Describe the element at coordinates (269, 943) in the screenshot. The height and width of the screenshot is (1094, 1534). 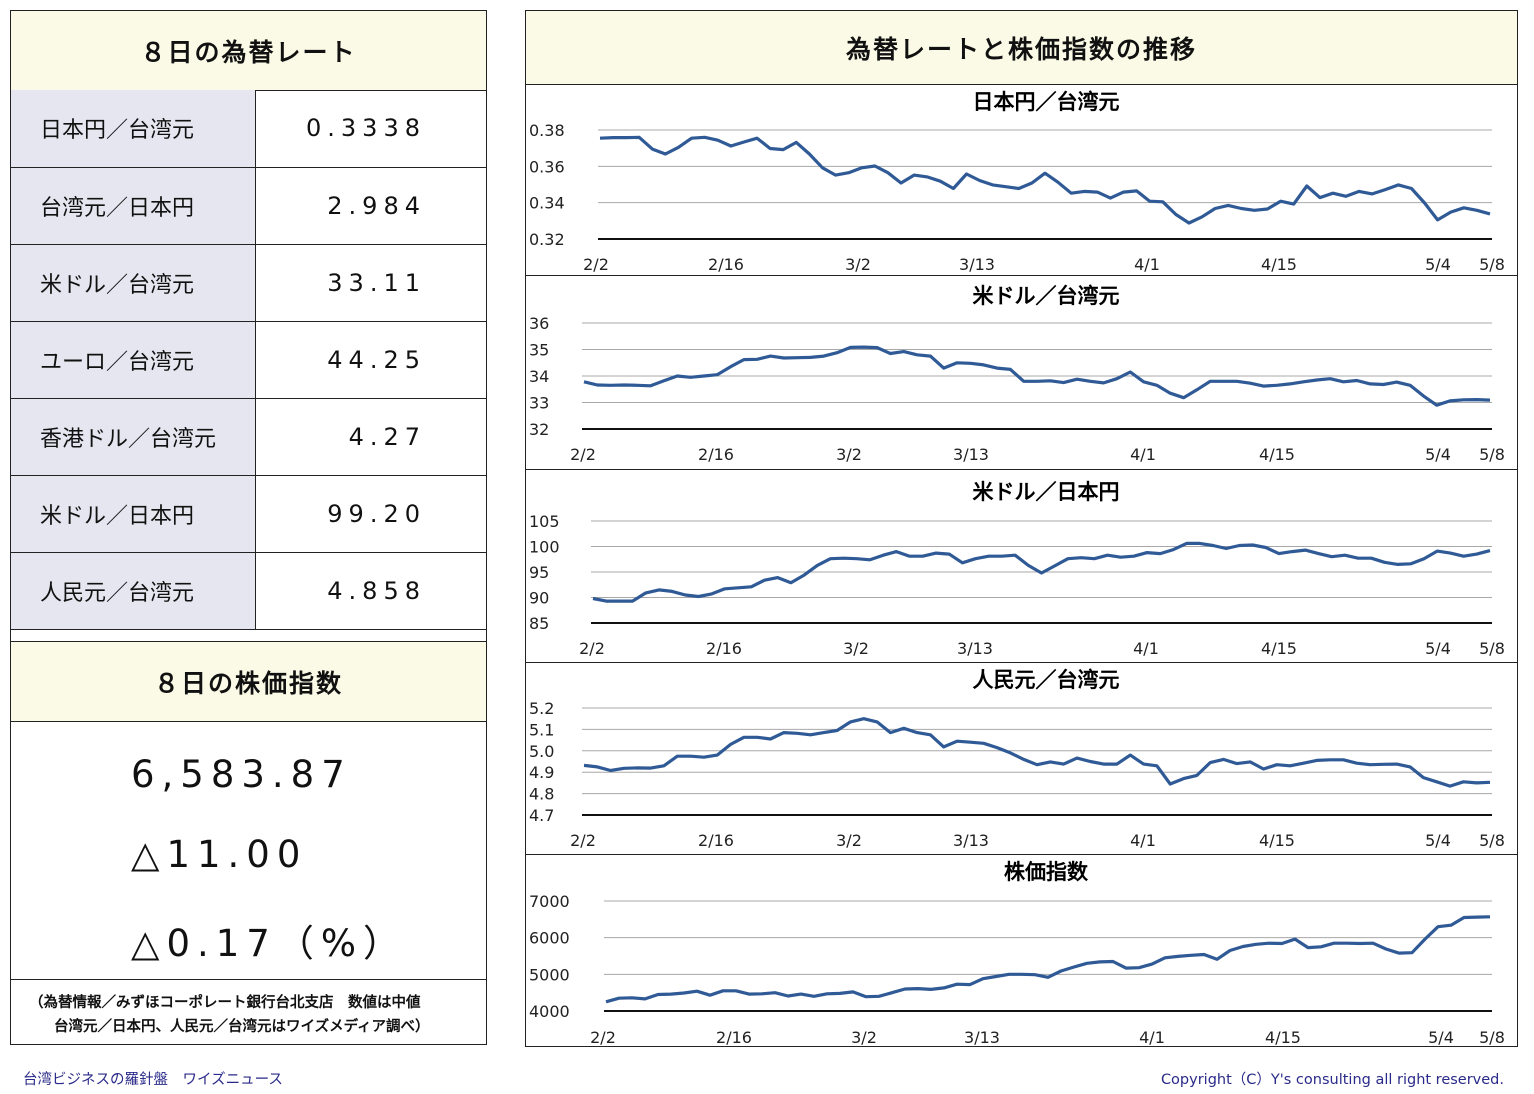
I see `stock-index-change-percent: △0.17（%）` at that location.